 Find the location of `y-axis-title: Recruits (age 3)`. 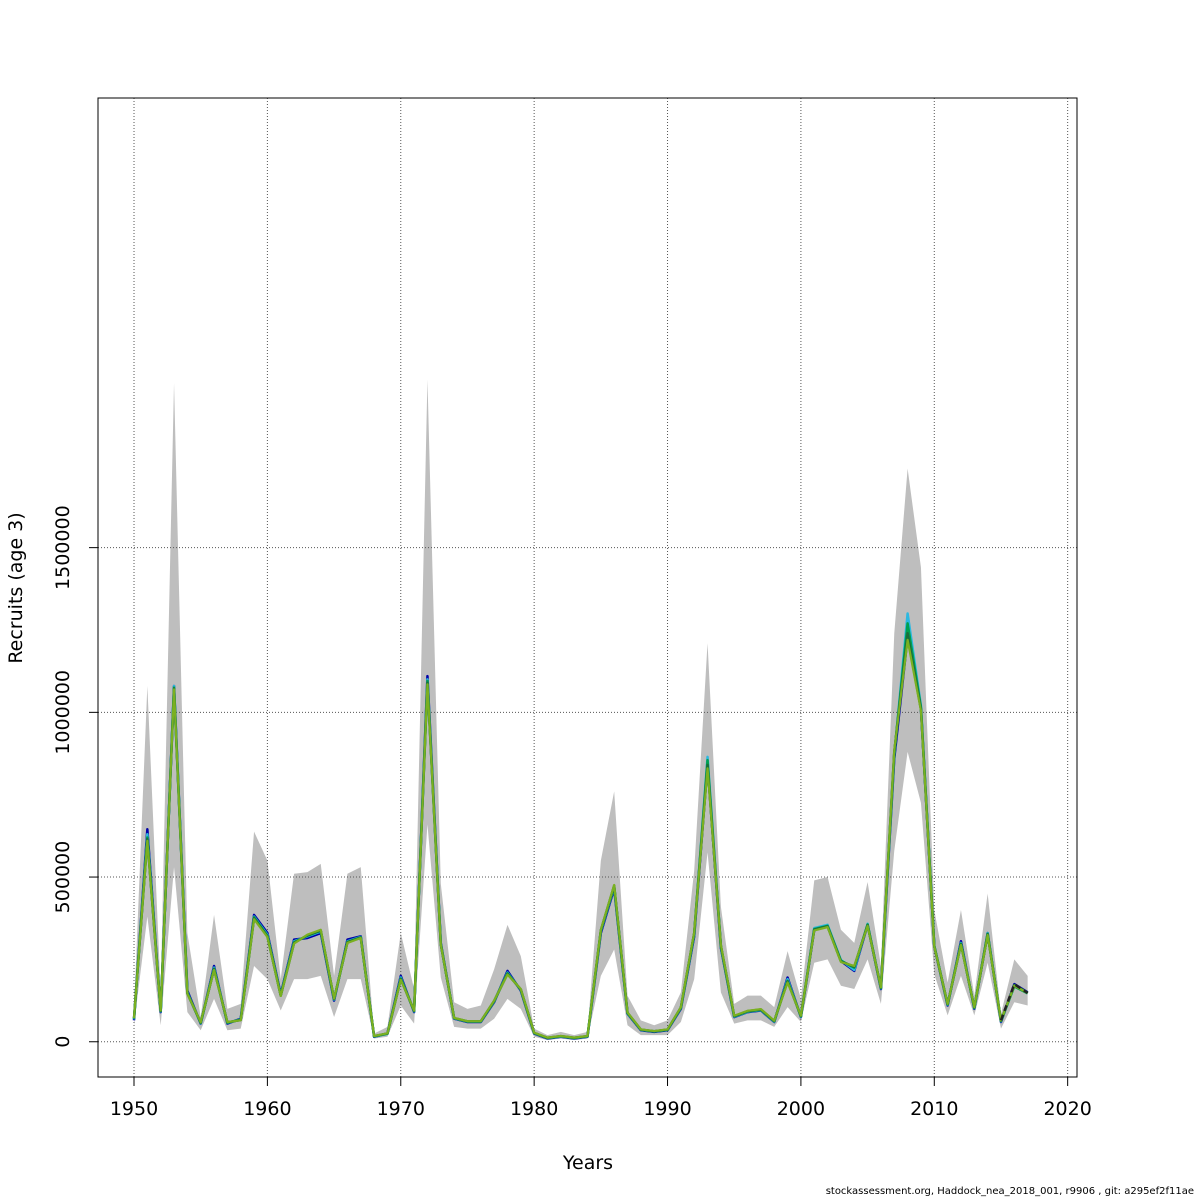

y-axis-title: Recruits (age 3) is located at coordinates (16, 587).